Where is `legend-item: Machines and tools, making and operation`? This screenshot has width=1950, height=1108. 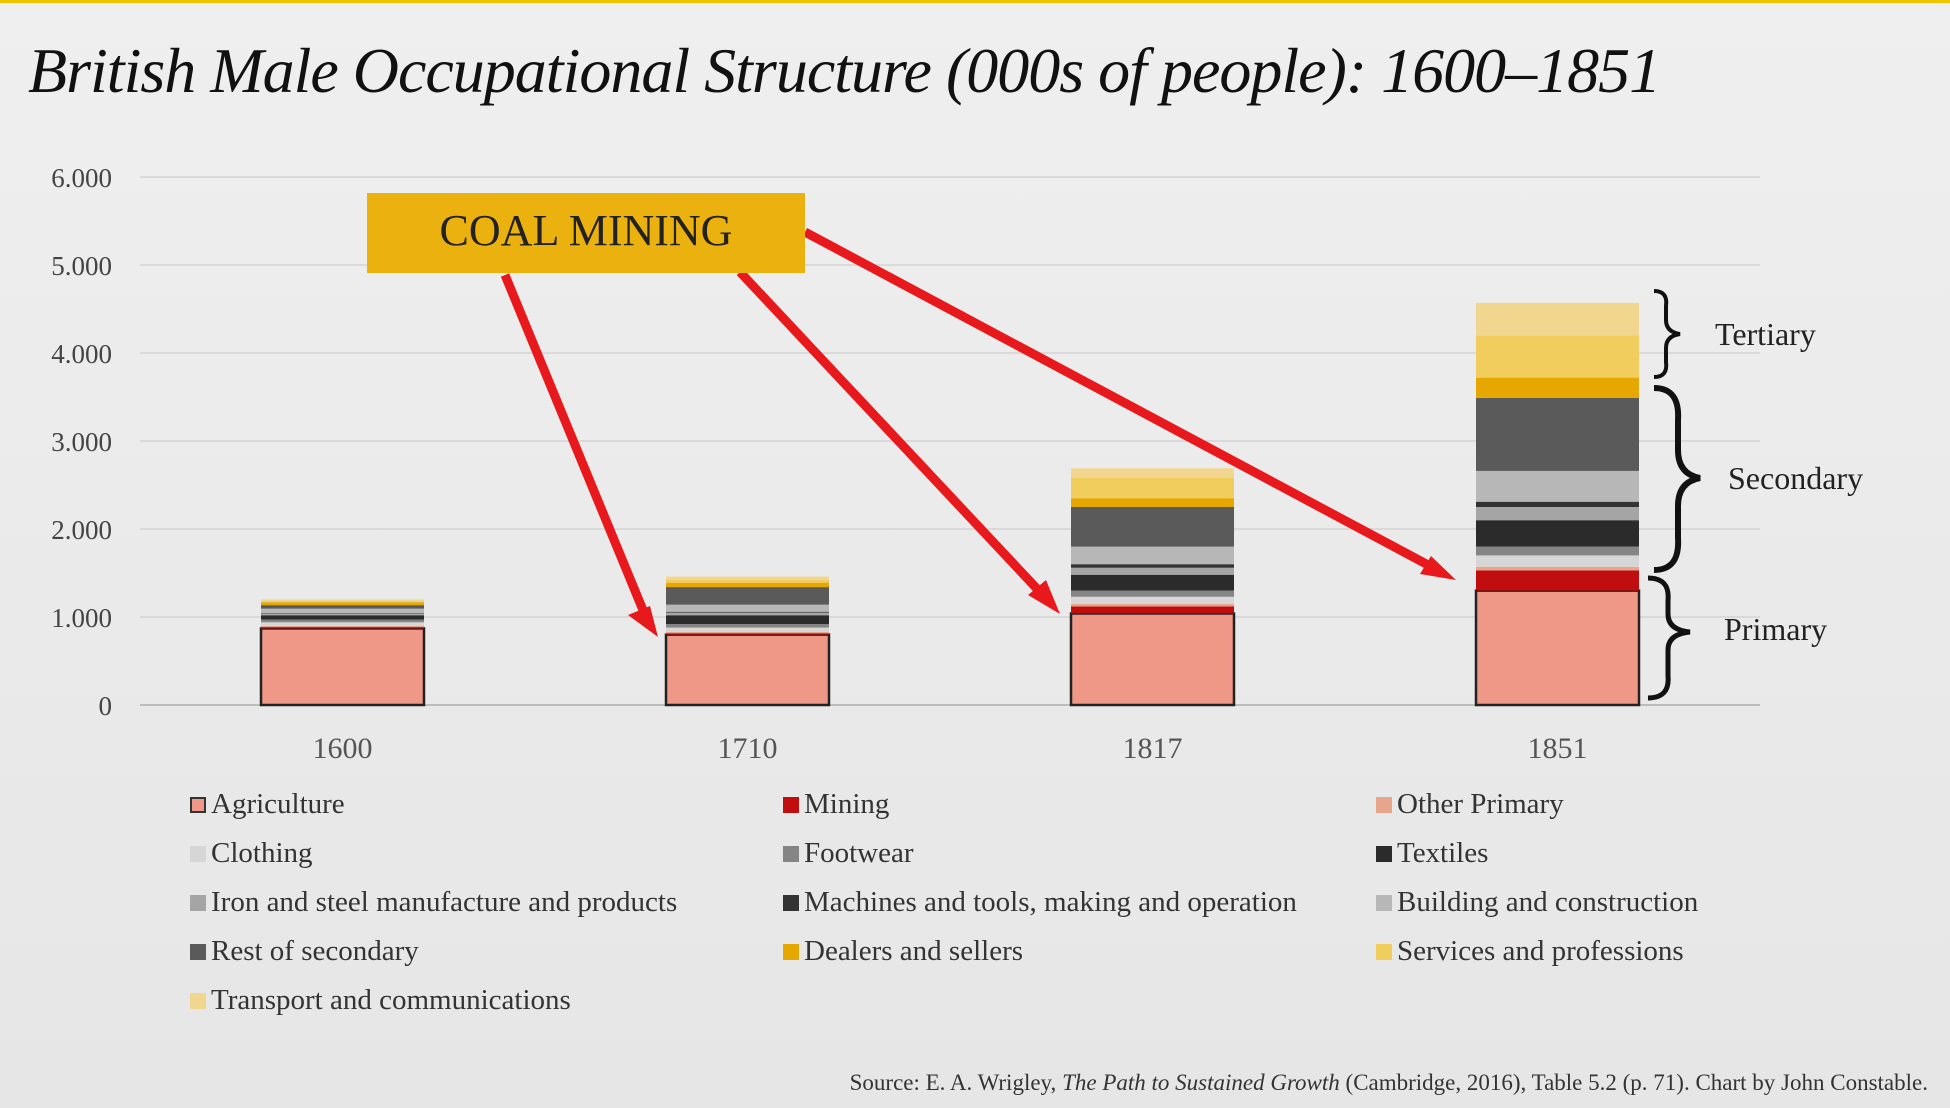 legend-item: Machines and tools, making and operation is located at coordinates (1079, 902).